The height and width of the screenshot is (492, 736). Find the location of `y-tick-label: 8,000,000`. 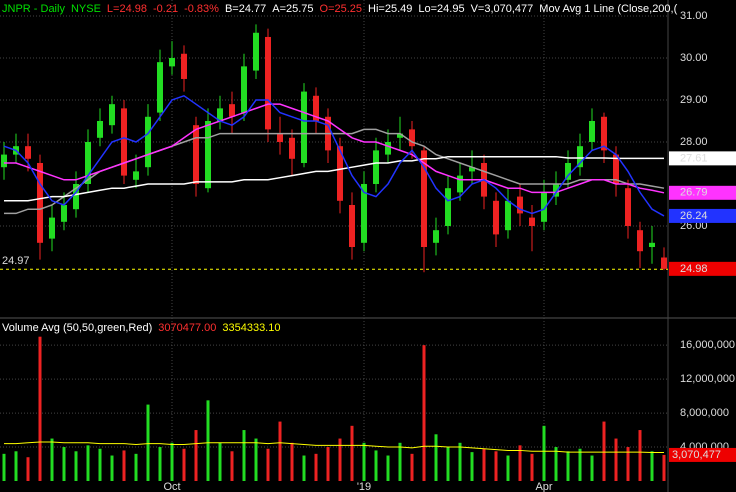

y-tick-label: 8,000,000 is located at coordinates (704, 413).